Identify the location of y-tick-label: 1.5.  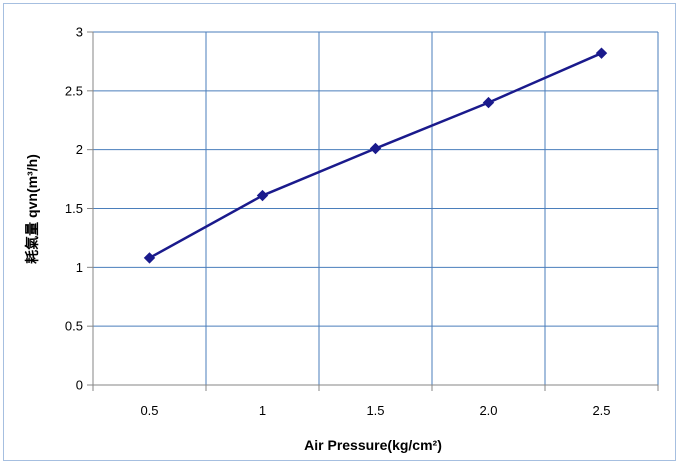
(74, 208).